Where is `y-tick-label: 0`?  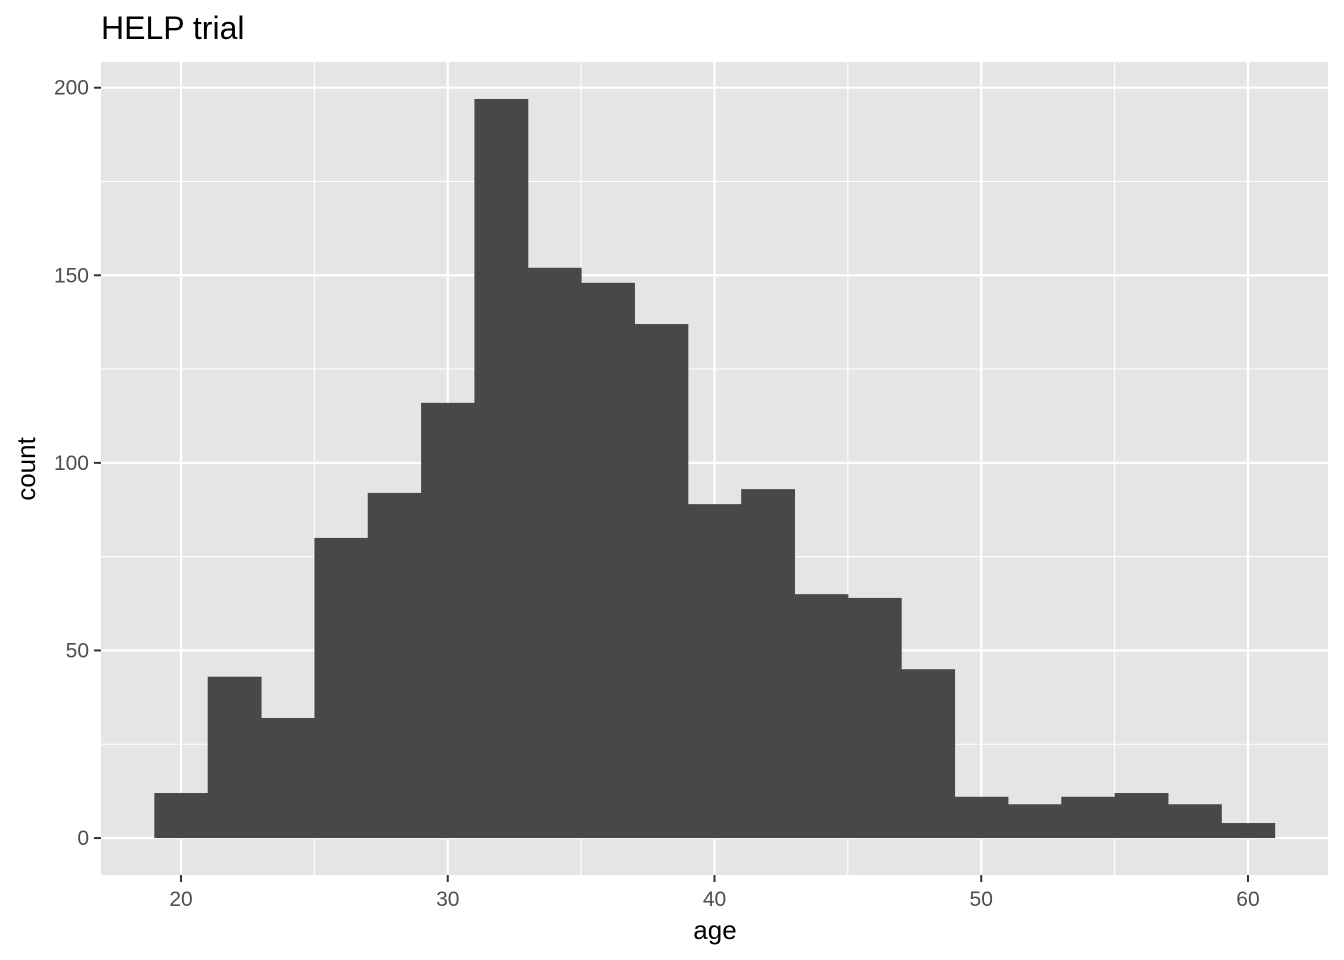
y-tick-label: 0 is located at coordinates (83, 838).